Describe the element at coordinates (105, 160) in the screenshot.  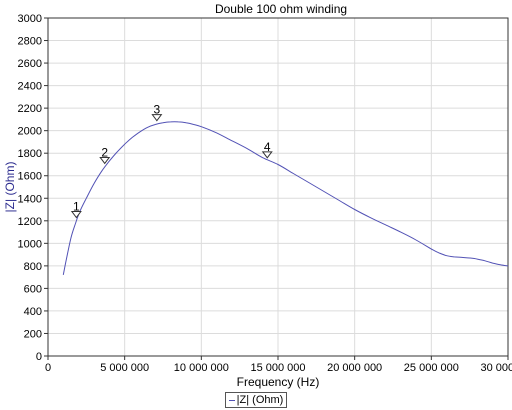
I see `marker-2-triangle-icon` at that location.